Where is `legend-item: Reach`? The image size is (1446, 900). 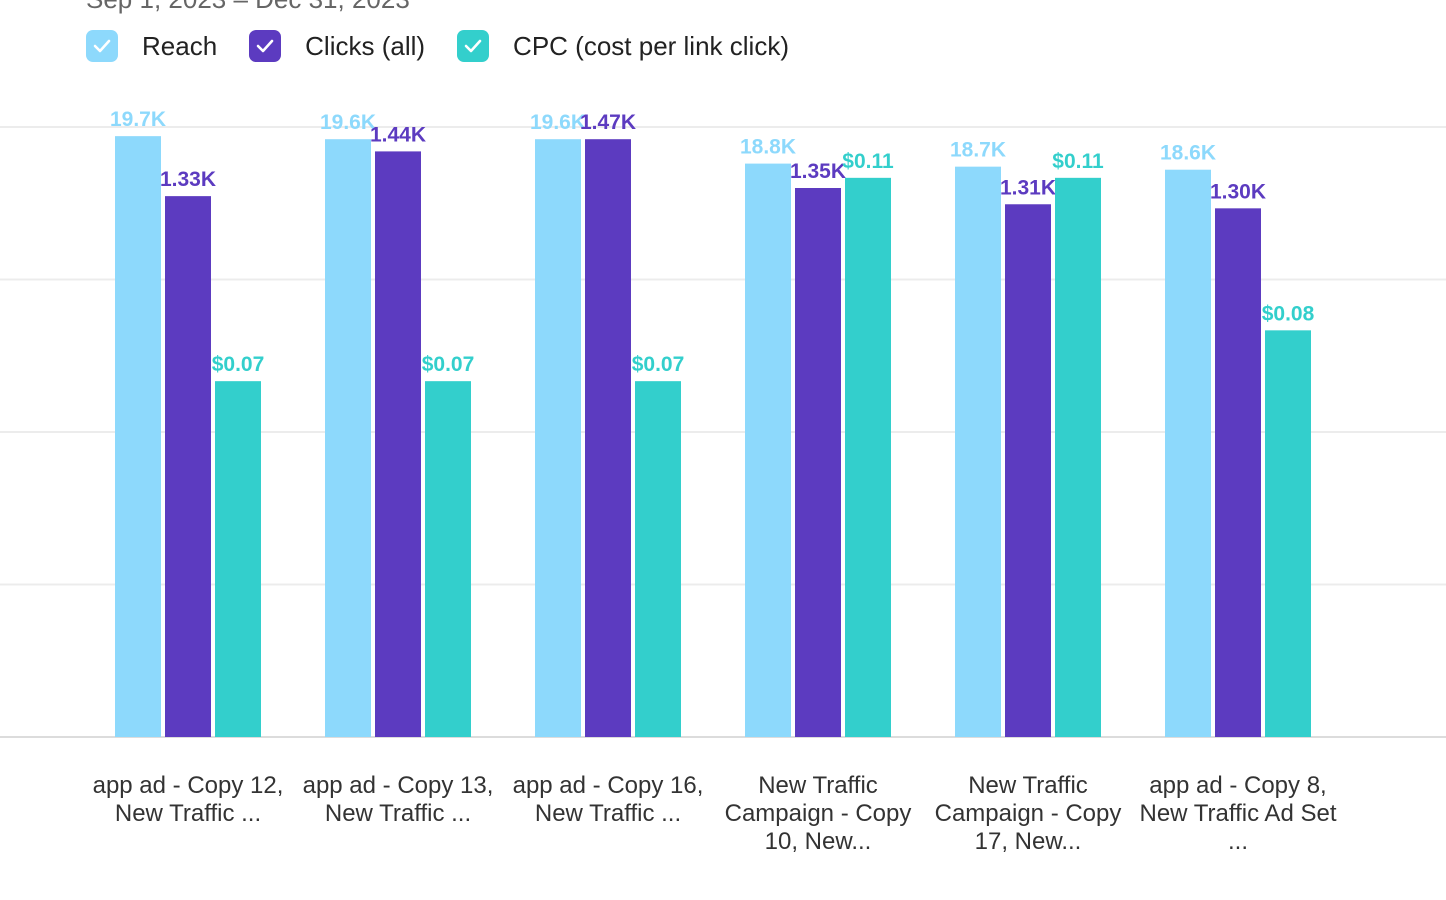
legend-item: Reach is located at coordinates (151, 46).